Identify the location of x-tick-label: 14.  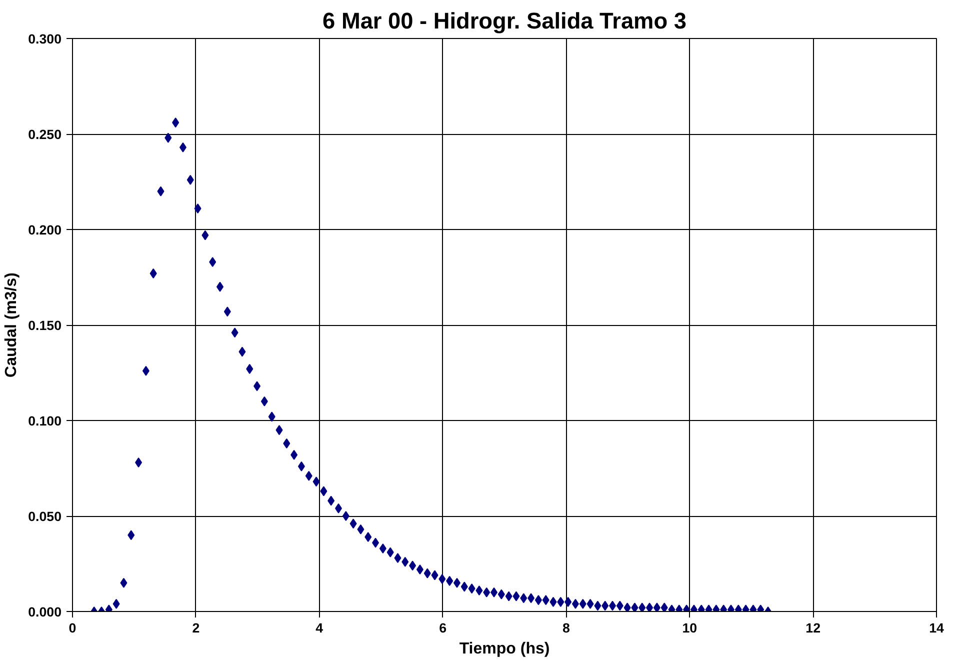
(936, 628).